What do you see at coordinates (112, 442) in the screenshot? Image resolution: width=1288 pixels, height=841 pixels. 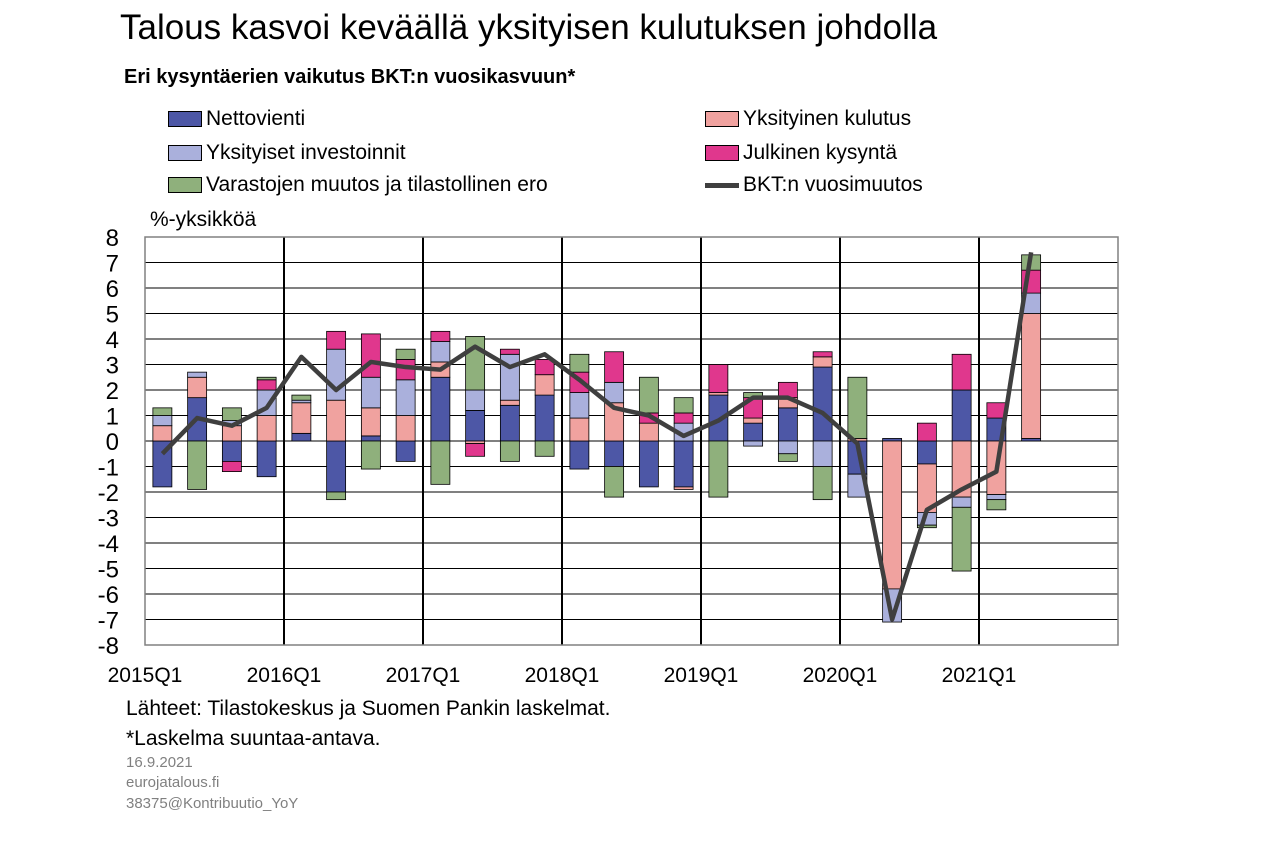 I see `y-tick-label: 0` at bounding box center [112, 442].